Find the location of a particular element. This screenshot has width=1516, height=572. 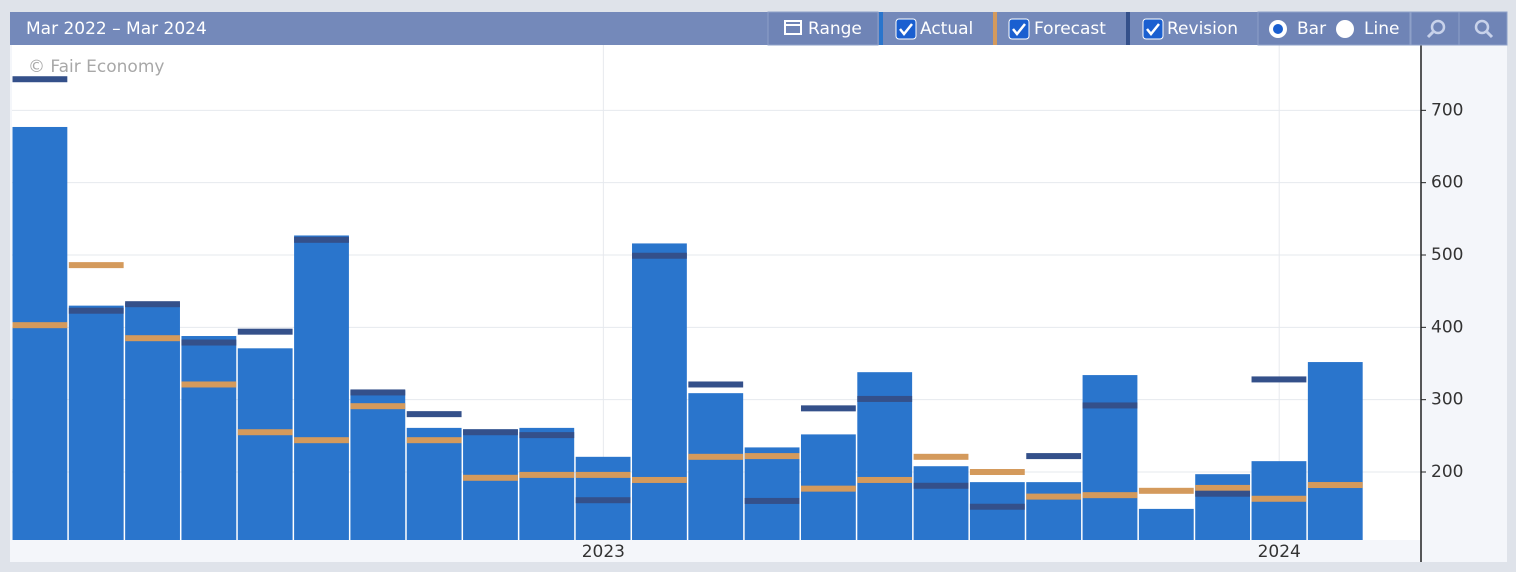

zoom-in is located at coordinates (1435, 28).